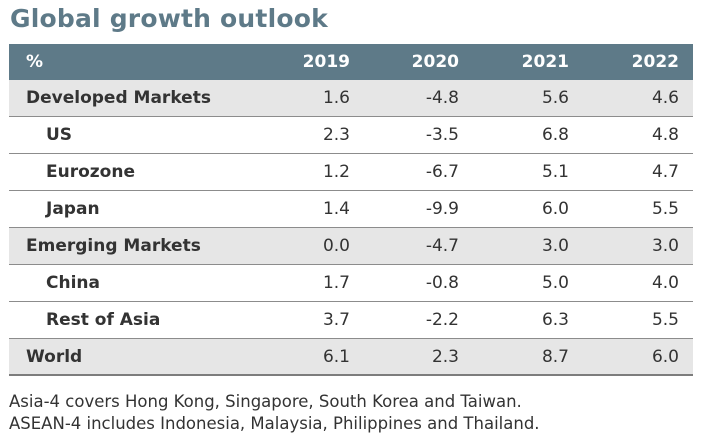 The image size is (706, 448). What do you see at coordinates (73, 283) in the screenshot?
I see `row-label: China` at bounding box center [73, 283].